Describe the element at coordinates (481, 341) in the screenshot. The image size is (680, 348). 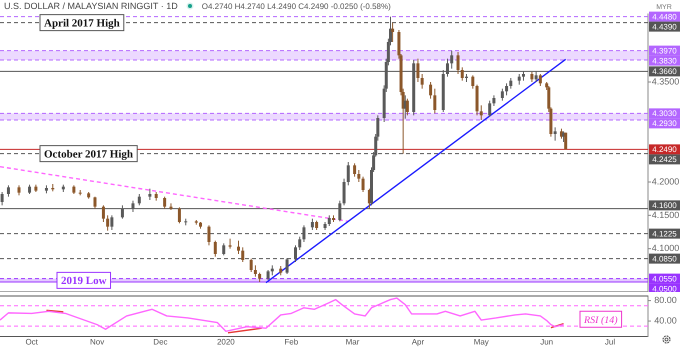
I see `x-tick-label: May` at that location.